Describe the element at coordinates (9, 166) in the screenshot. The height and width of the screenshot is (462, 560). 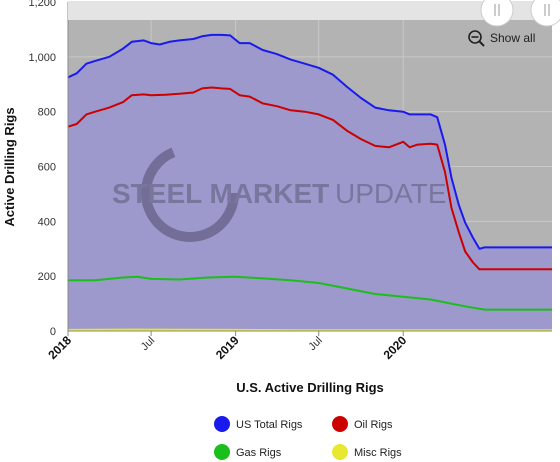
I see `y-axis-title: Active Drilling Rigs` at that location.